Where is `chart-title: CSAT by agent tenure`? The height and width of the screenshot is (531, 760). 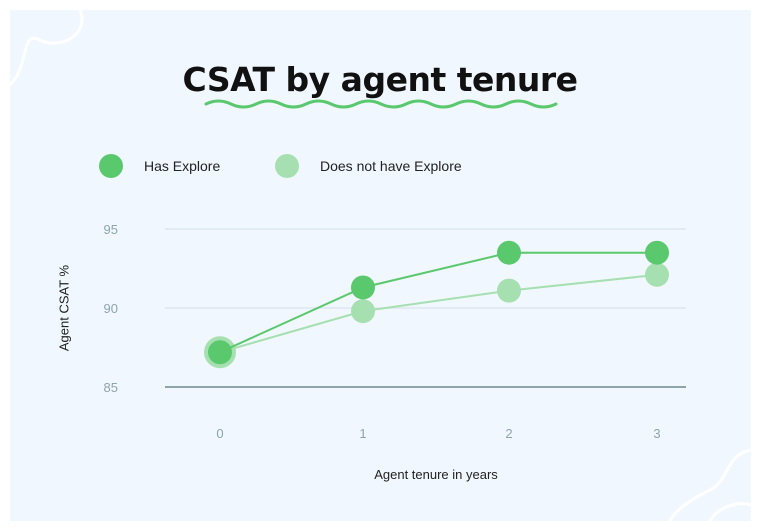
chart-title: CSAT by agent tenure is located at coordinates (380, 79).